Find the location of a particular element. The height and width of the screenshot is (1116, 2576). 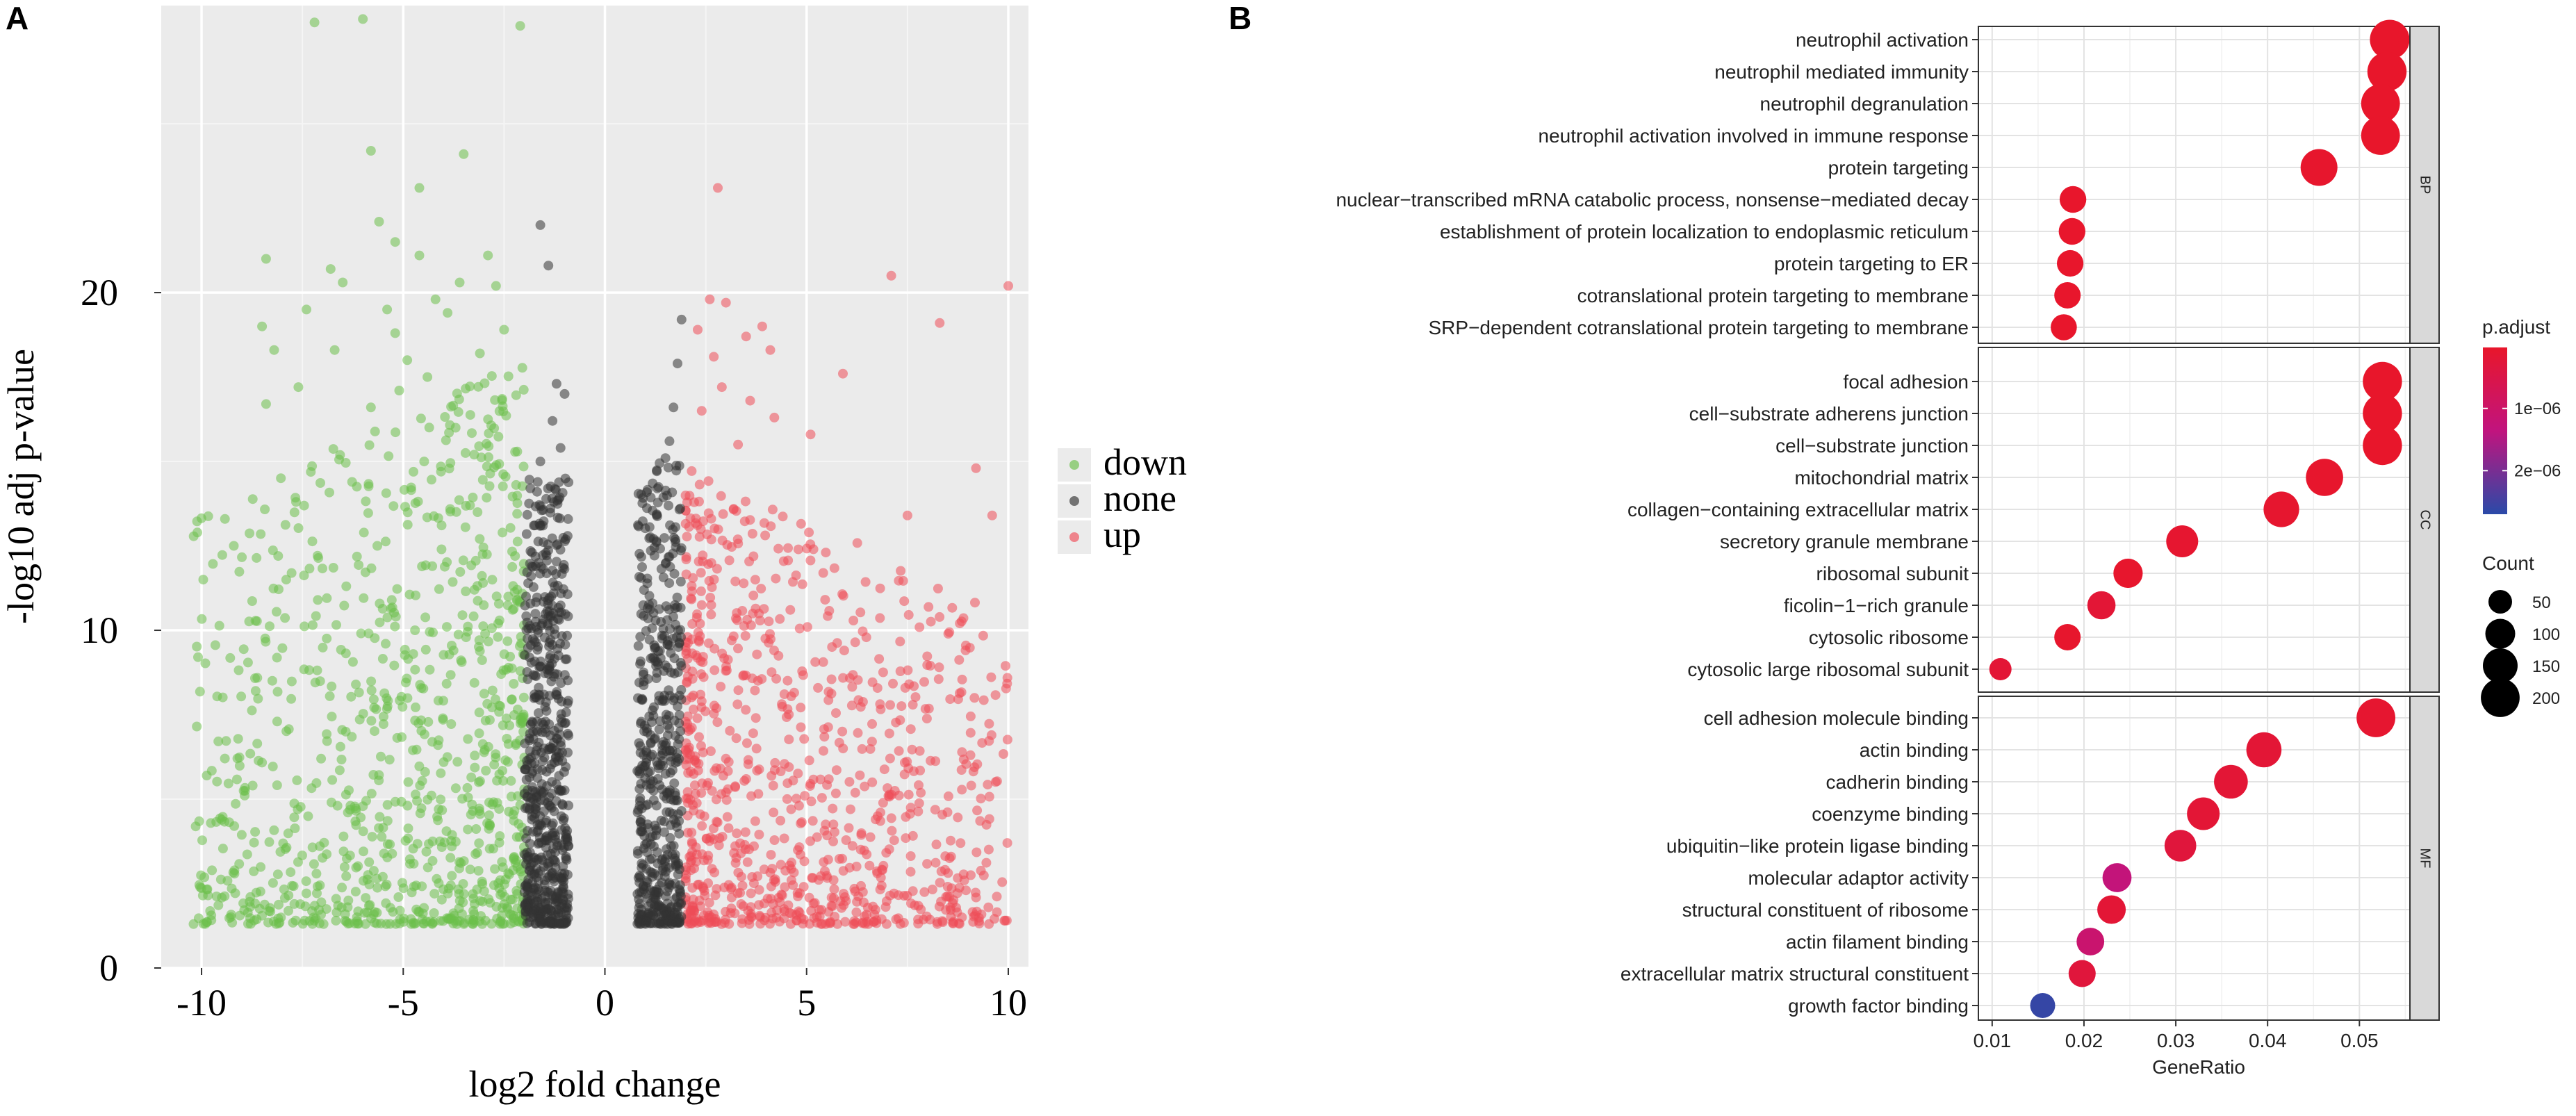

dotplot-x-tick-label: 0.01 is located at coordinates (1993, 1040).